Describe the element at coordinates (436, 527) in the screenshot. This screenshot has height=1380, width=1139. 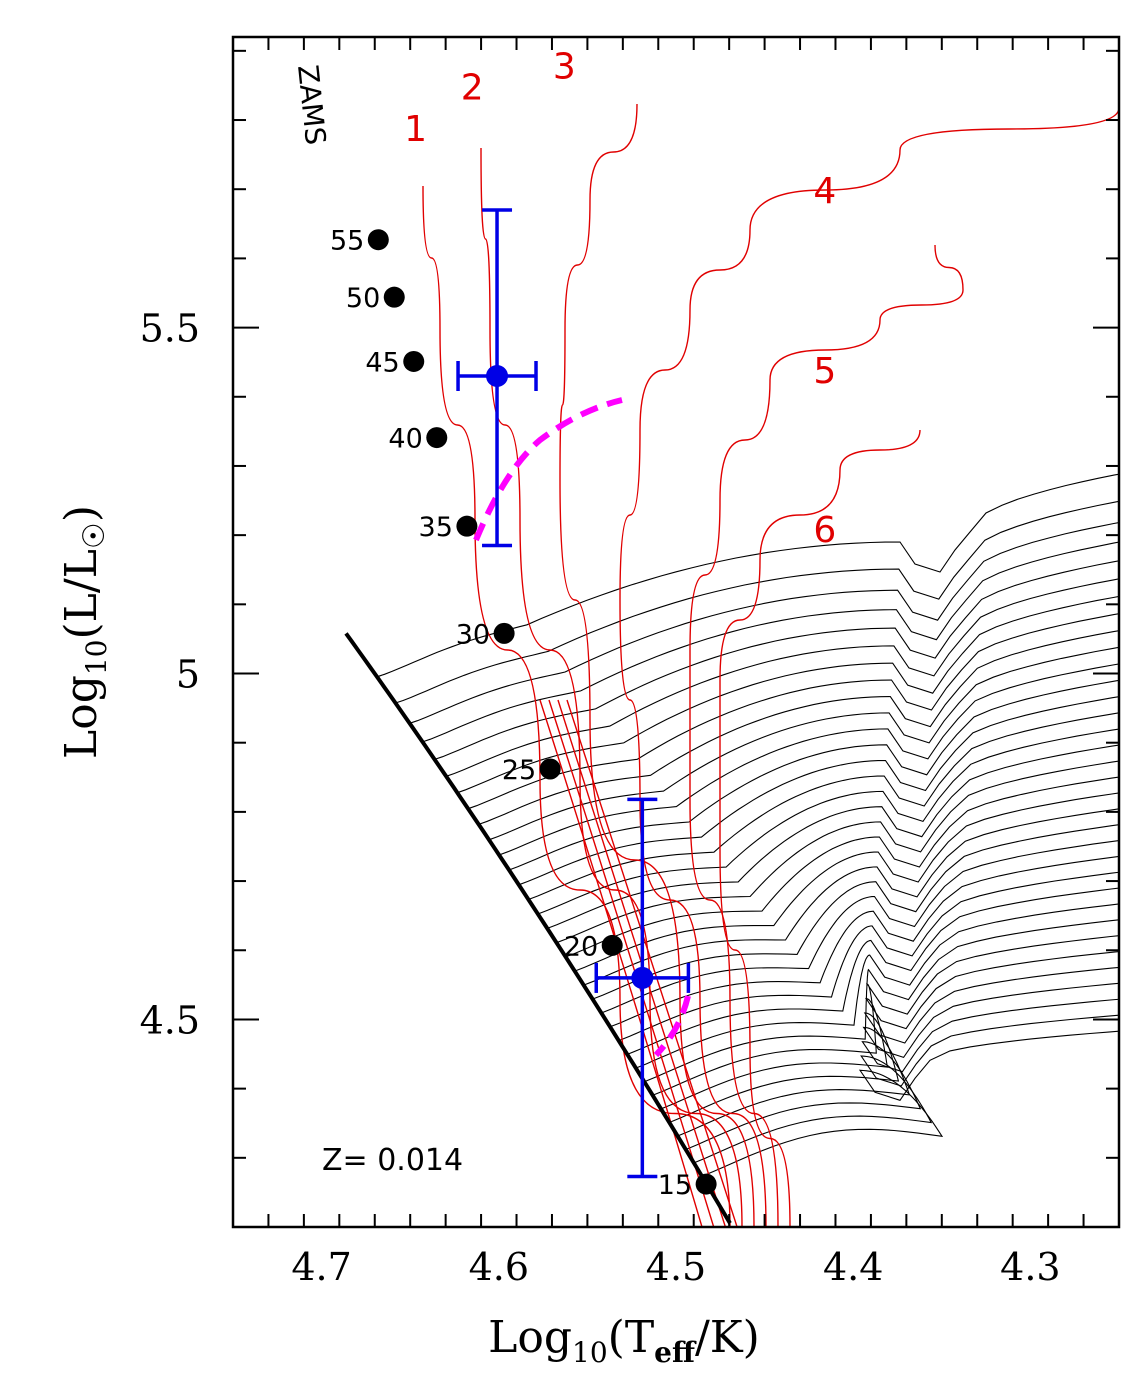
I see `zams-mass-label: 35` at that location.